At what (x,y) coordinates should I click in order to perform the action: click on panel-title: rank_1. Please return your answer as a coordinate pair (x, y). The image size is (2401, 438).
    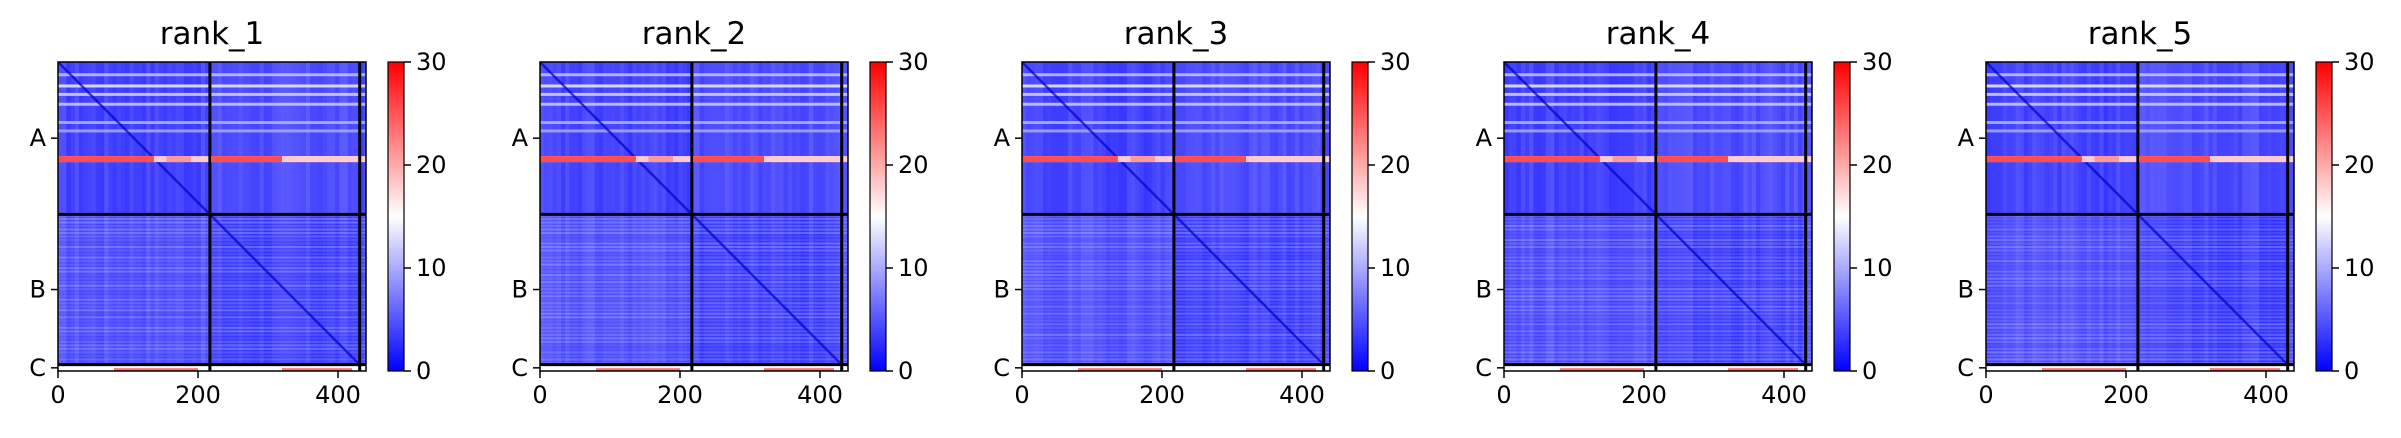
    Looking at the image, I should click on (212, 34).